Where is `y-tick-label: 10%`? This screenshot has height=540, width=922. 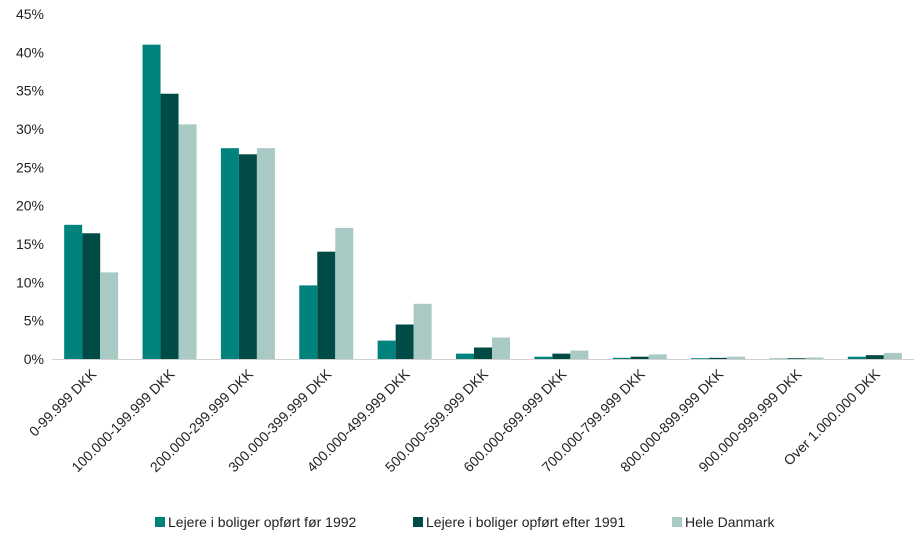
y-tick-label: 10% is located at coordinates (30, 282).